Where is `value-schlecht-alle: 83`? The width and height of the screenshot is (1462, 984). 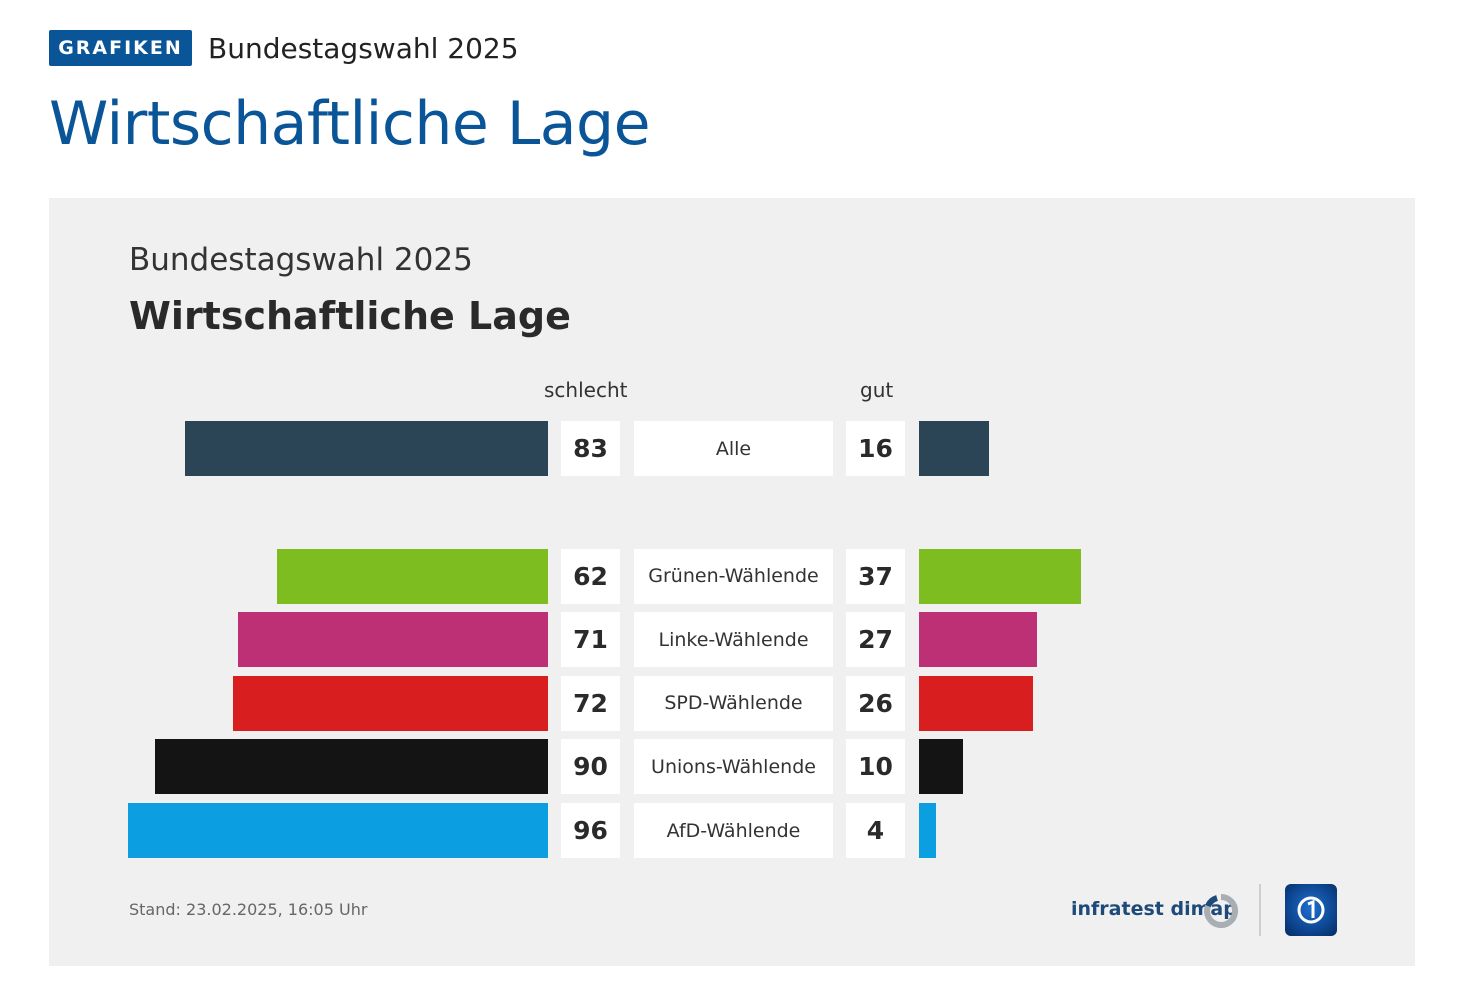
value-schlecht-alle: 83 is located at coordinates (590, 448).